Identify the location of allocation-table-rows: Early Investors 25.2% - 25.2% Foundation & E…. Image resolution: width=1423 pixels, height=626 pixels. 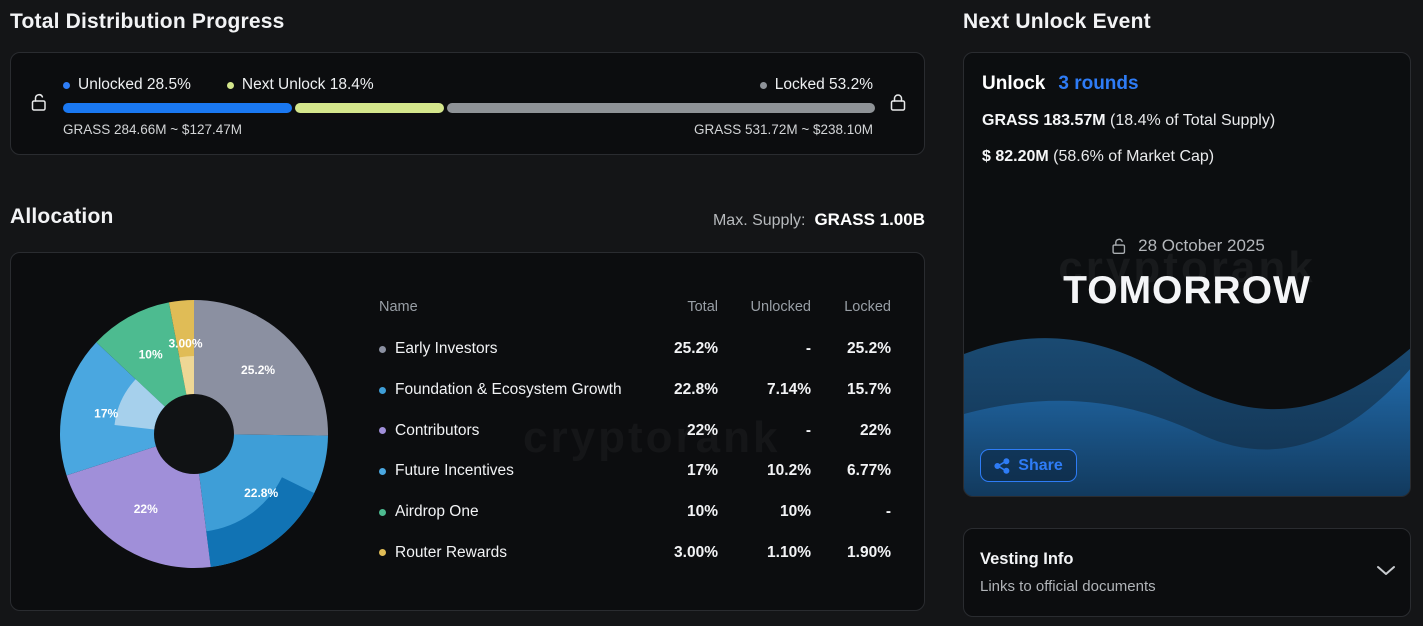
(635, 451).